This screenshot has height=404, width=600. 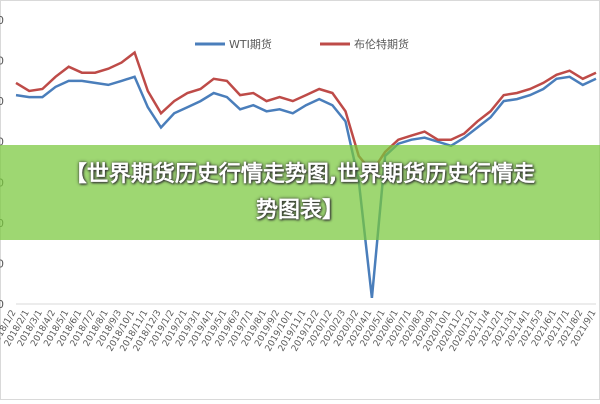 I want to click on y-tick-label: 40, so click(x=2, y=142).